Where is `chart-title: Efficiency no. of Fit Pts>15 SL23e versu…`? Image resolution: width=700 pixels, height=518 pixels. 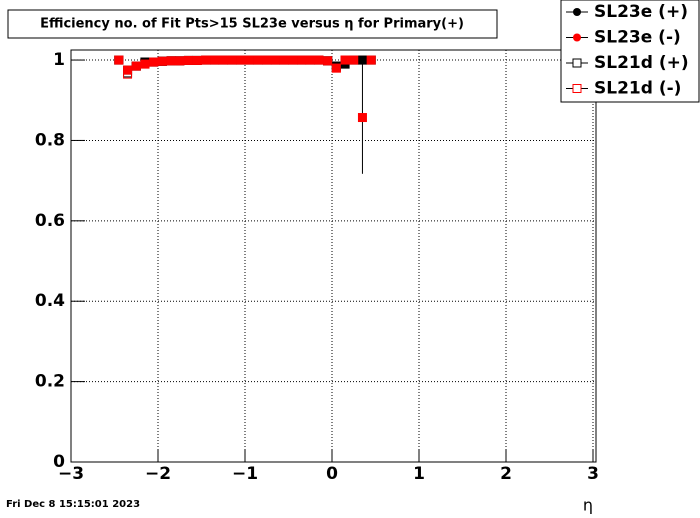
chart-title: Efficiency no. of Fit Pts>15 SL23e versu… is located at coordinates (252, 24).